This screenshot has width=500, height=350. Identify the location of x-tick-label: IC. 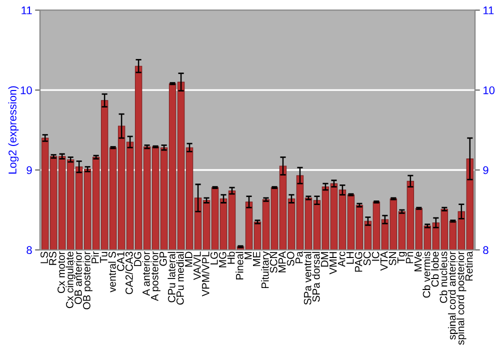
(376, 256).